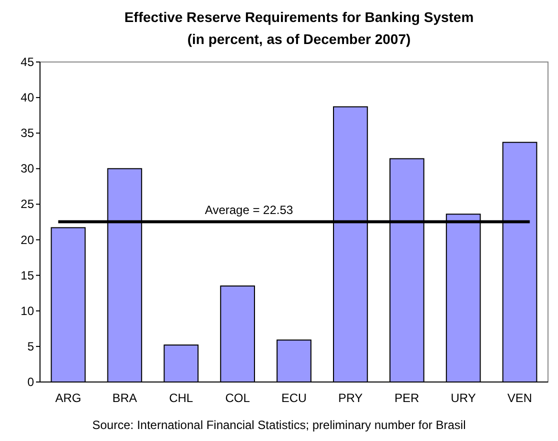 This screenshot has width=558, height=441. What do you see at coordinates (407, 398) in the screenshot?
I see `x-tick-label: PER` at bounding box center [407, 398].